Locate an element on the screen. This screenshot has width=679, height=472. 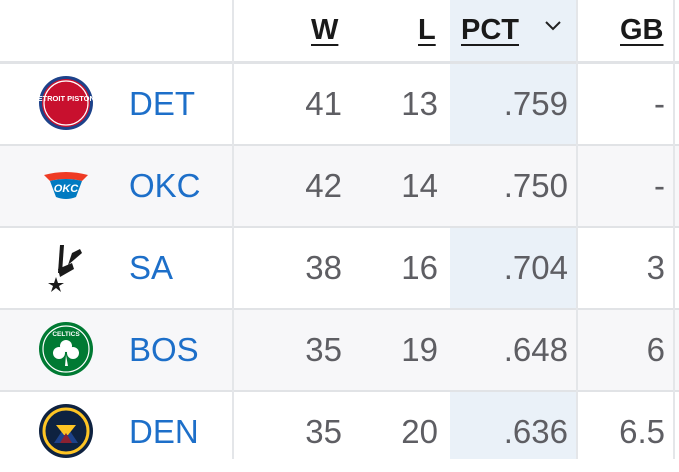
col-header-gb: GB is located at coordinates (642, 30).